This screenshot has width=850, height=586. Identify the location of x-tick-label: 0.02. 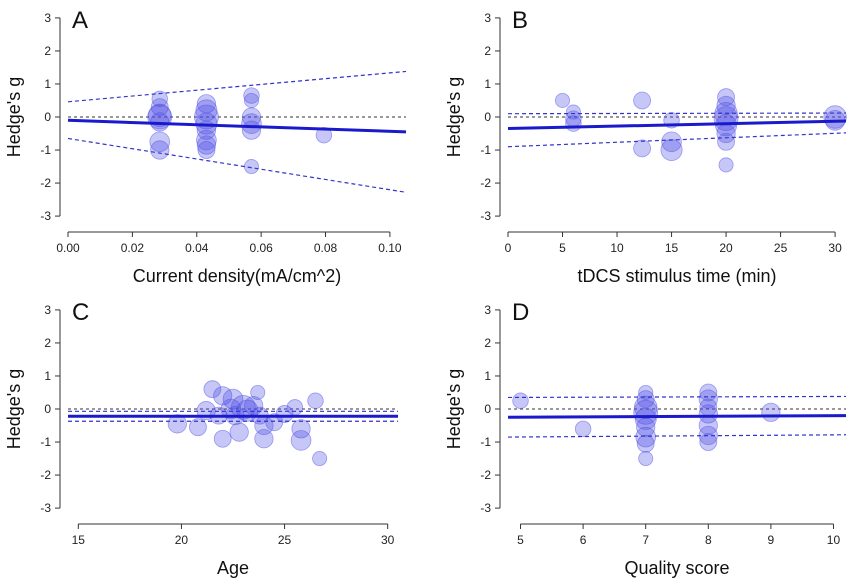
(133, 248).